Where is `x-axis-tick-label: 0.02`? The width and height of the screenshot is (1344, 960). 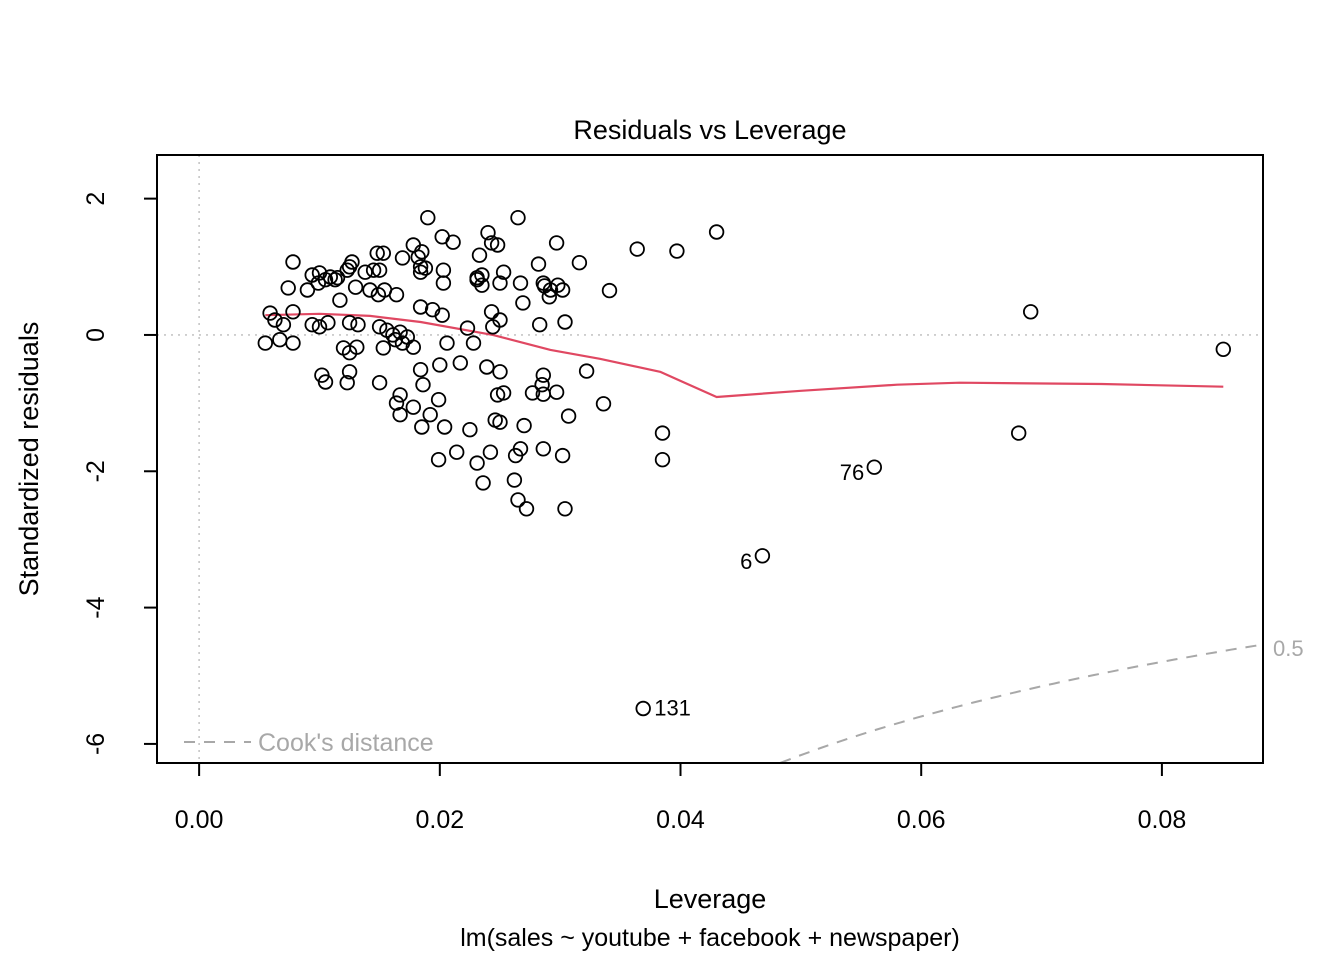 x-axis-tick-label: 0.02 is located at coordinates (439, 820).